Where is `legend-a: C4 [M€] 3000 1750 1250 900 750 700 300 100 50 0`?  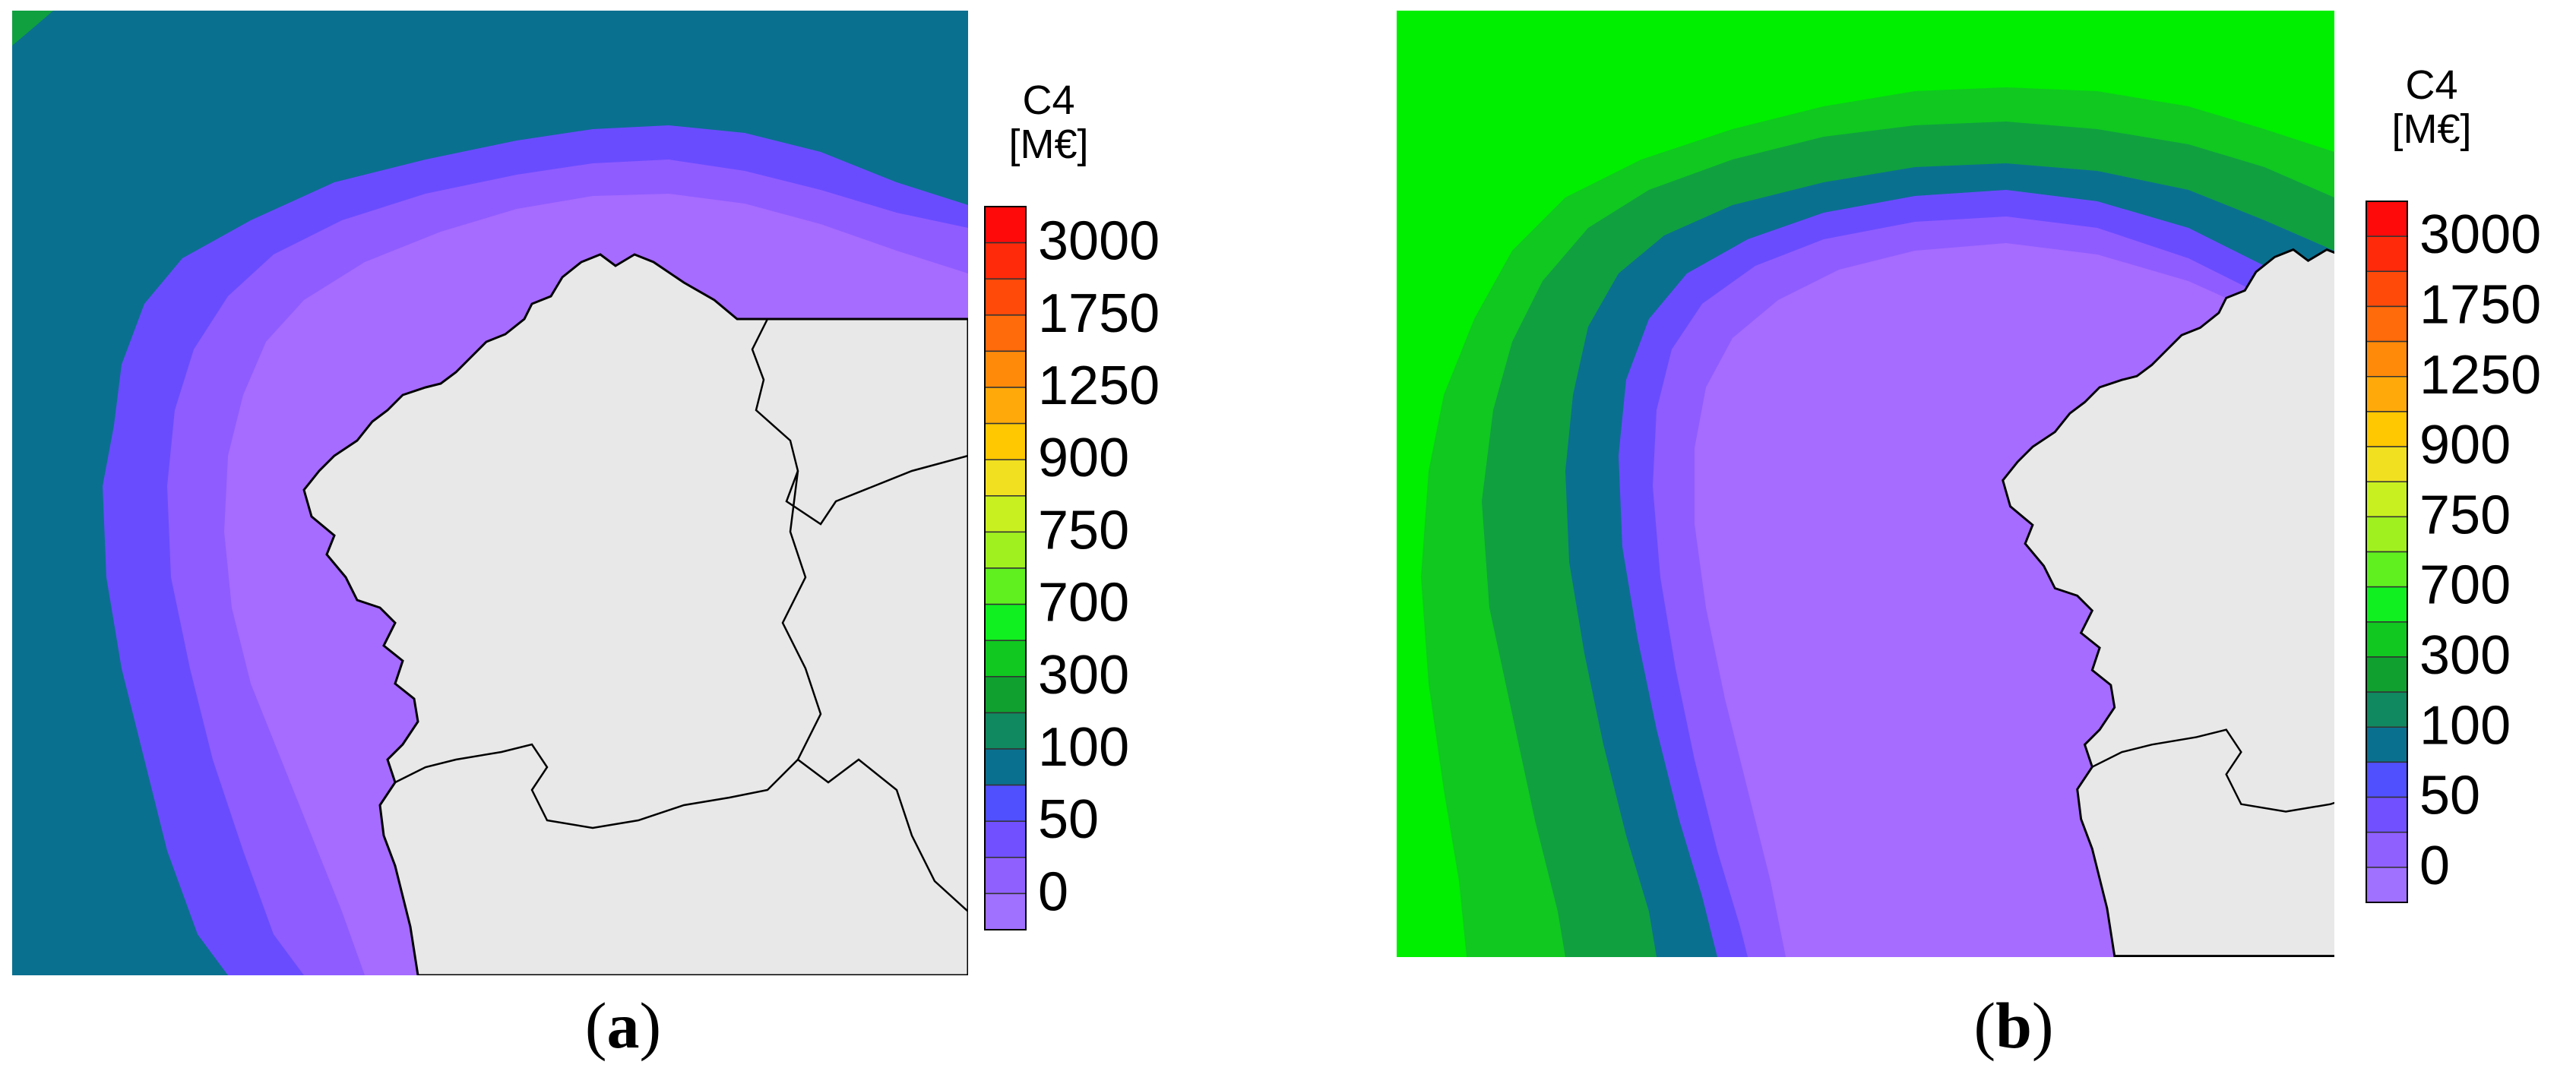 legend-a: C4 [M€] 3000 1750 1250 900 750 700 300 100 50 0 is located at coordinates (1072, 504).